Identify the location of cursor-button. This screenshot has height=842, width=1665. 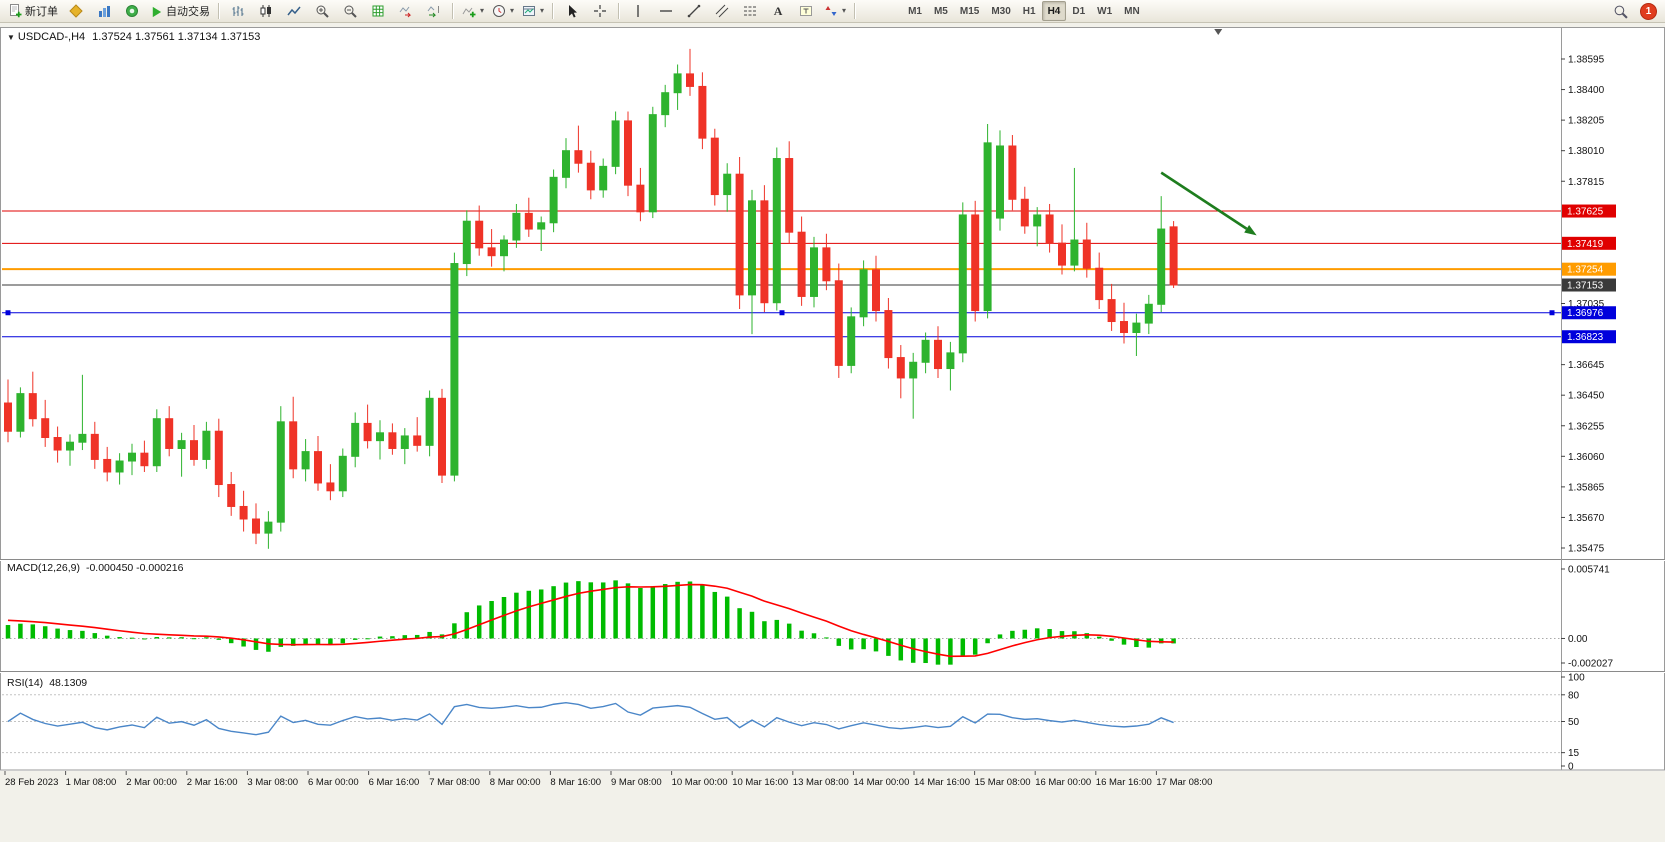
(572, 11).